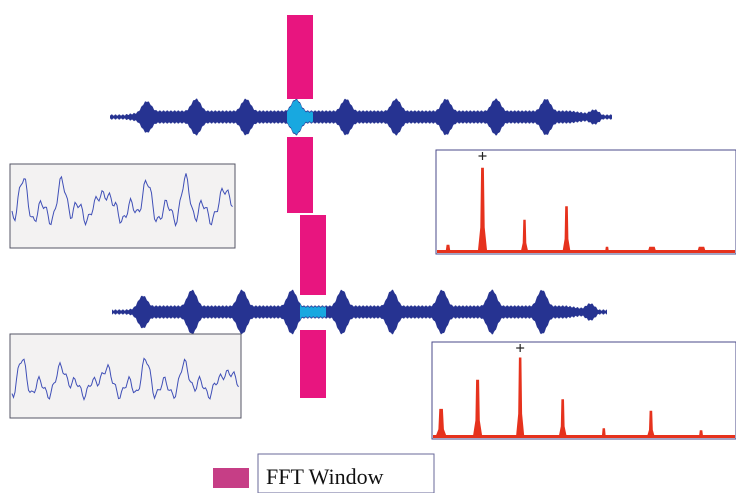 This screenshot has width=736, height=493. Describe the element at coordinates (313, 364) in the screenshot. I see `bottom-fft-window-lower` at that location.